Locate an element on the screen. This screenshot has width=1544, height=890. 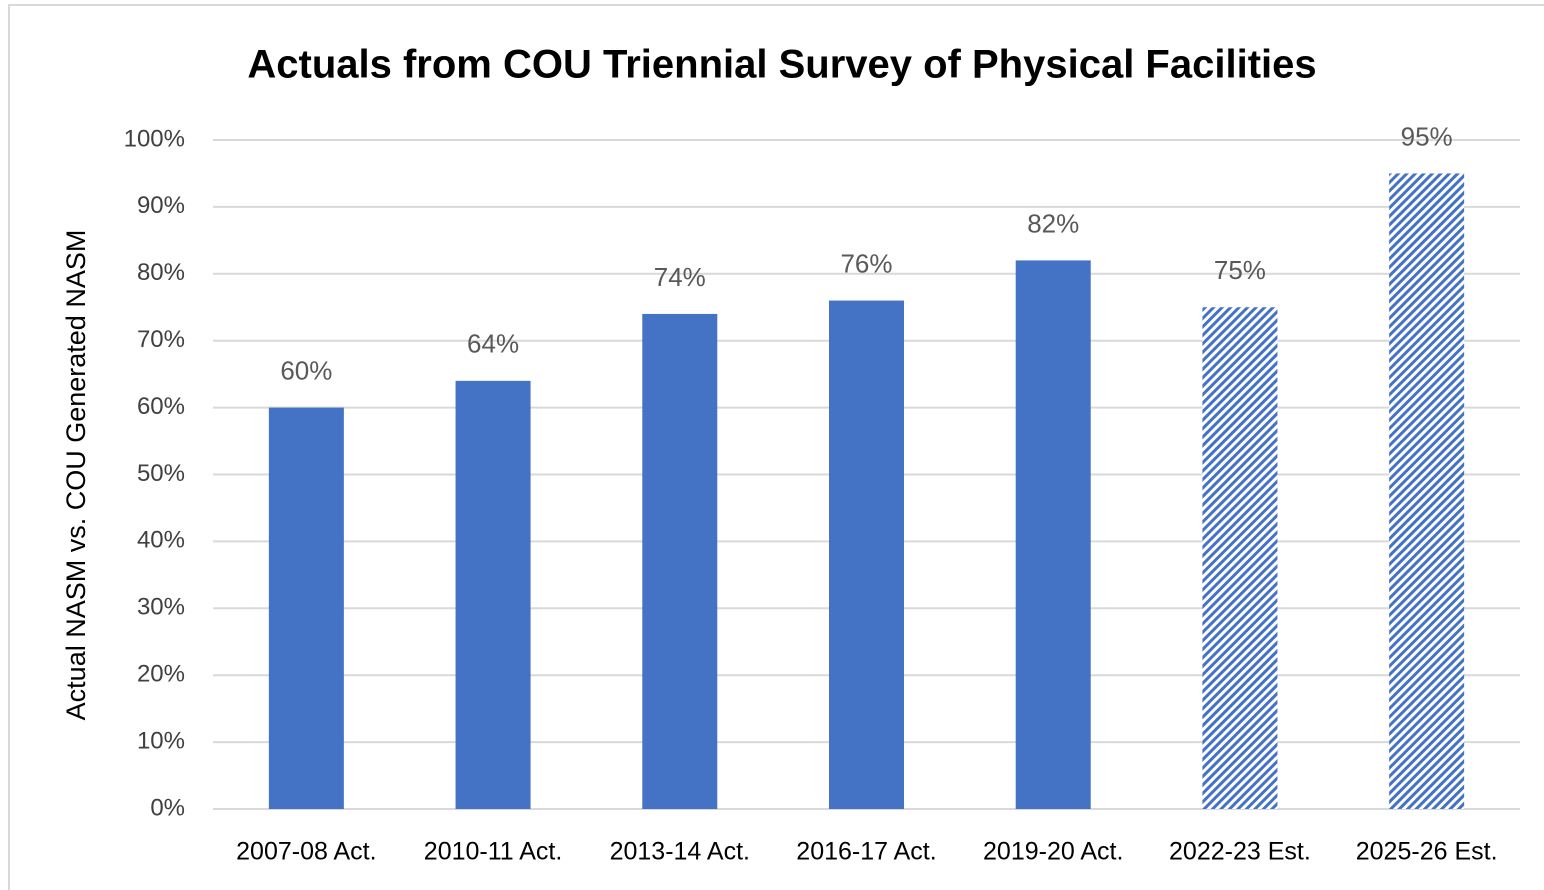
y-tick-label: 60% is located at coordinates (161, 406).